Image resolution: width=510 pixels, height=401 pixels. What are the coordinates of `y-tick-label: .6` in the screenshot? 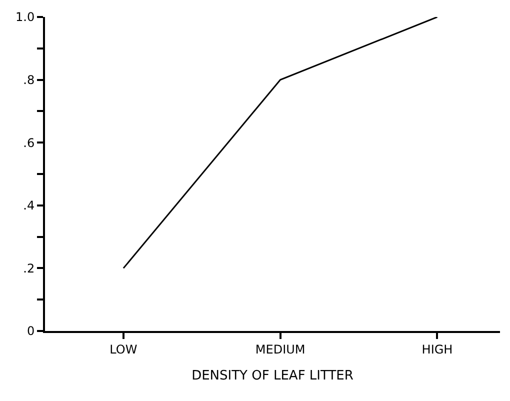 It's located at (29, 143).